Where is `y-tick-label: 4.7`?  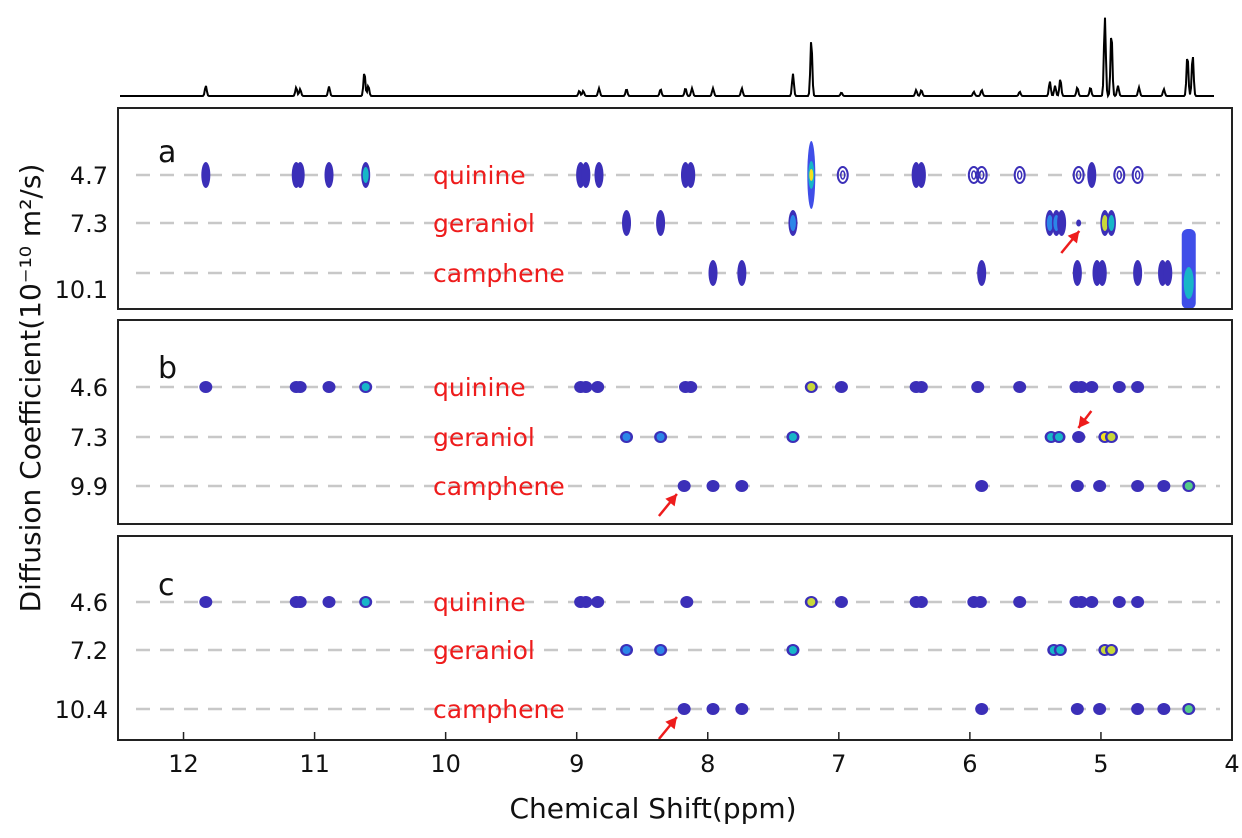 y-tick-label: 4.7 is located at coordinates (89, 176).